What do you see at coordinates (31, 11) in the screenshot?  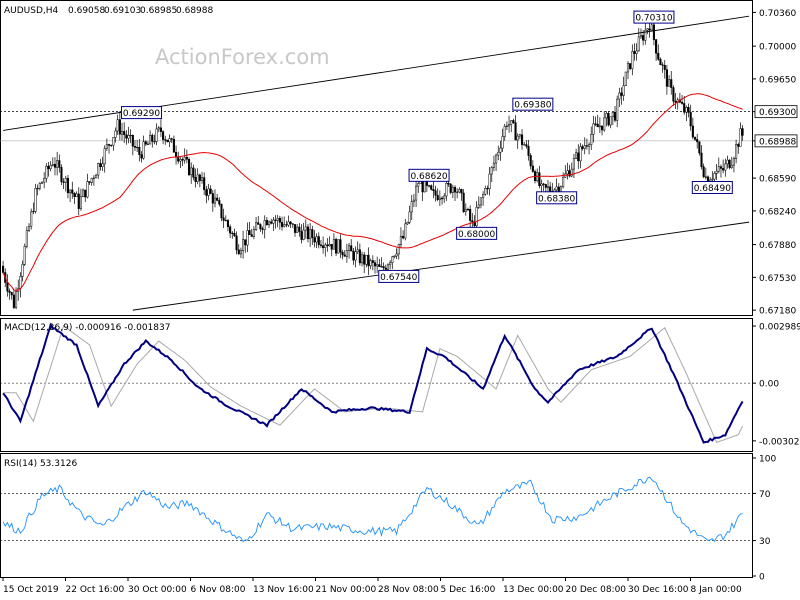 I see `symbol-label: AUDUSD,H4` at bounding box center [31, 11].